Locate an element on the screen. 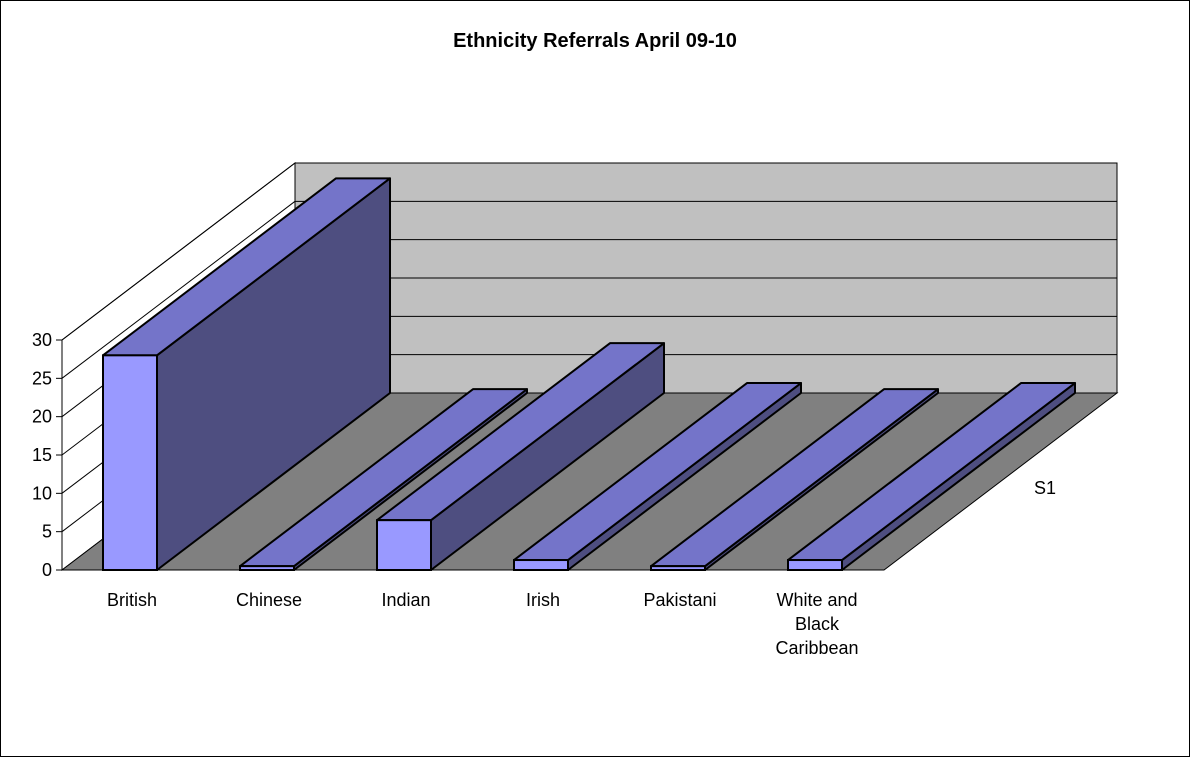  x-tick-label: White and Black Caribbean is located at coordinates (816, 624).